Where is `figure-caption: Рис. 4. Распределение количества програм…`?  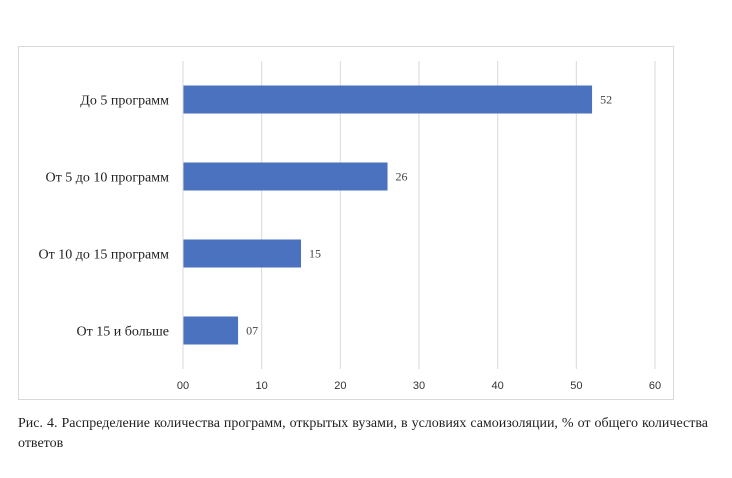 figure-caption: Рис. 4. Распределение количества програм… is located at coordinates (363, 433).